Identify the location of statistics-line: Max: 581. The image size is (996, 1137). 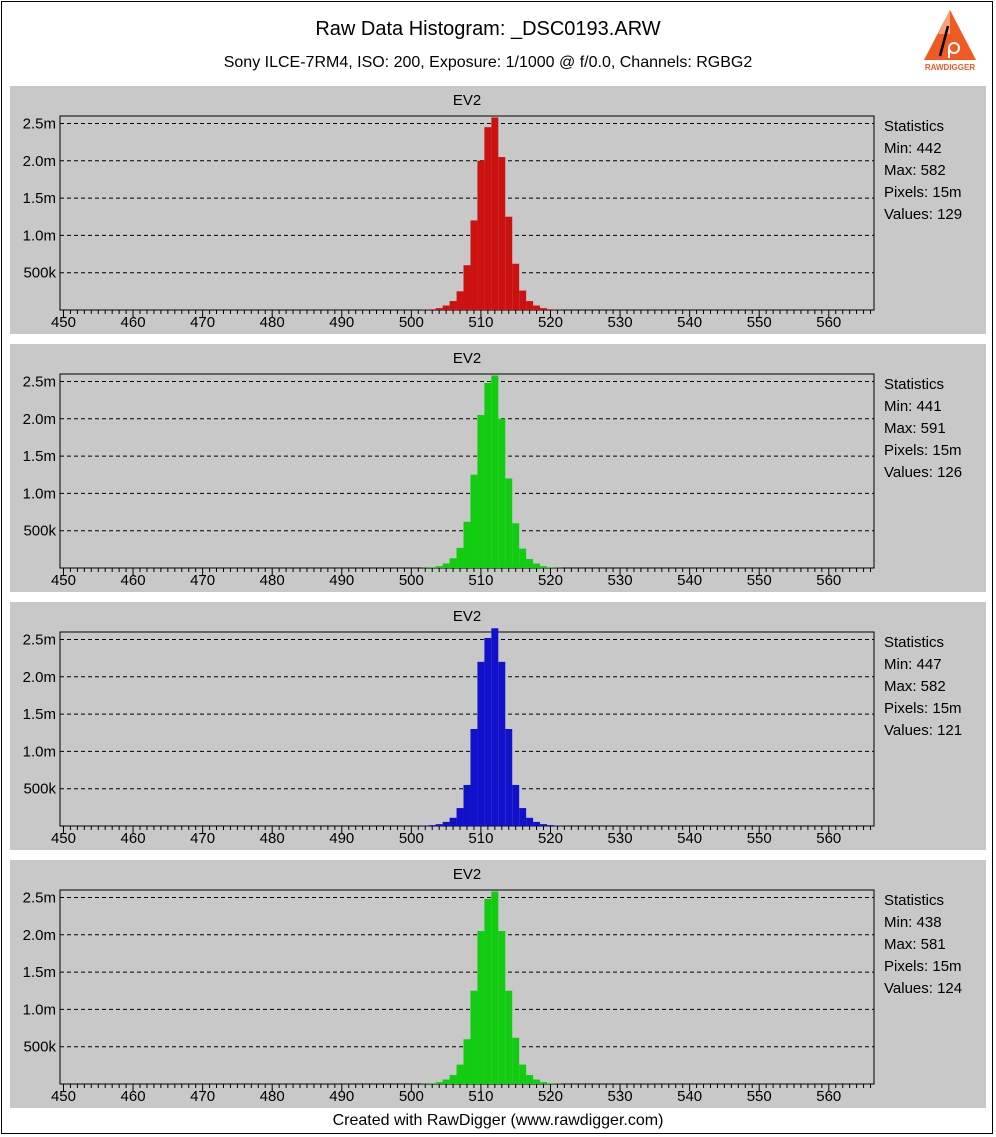
(915, 944).